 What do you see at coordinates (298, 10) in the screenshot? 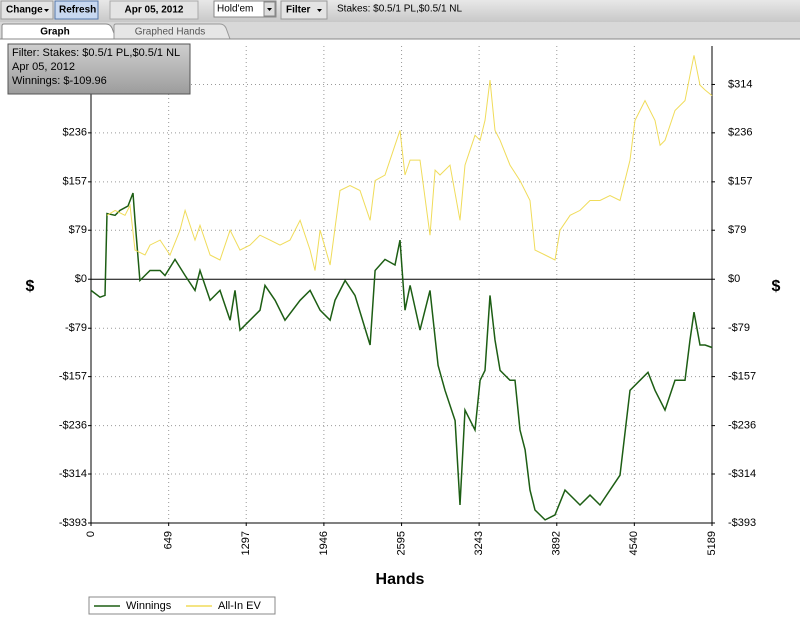
I see `filter-label: Filter` at bounding box center [298, 10].